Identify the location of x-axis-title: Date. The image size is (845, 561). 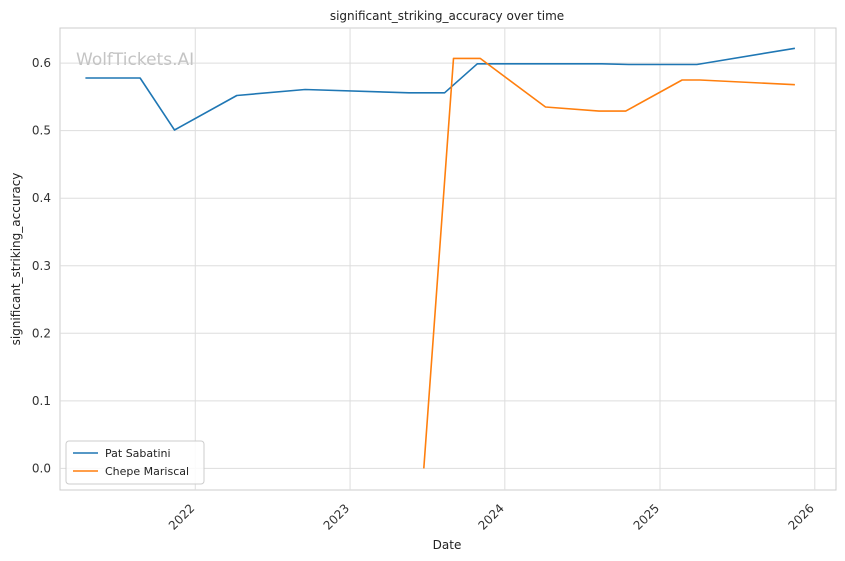
(447, 545).